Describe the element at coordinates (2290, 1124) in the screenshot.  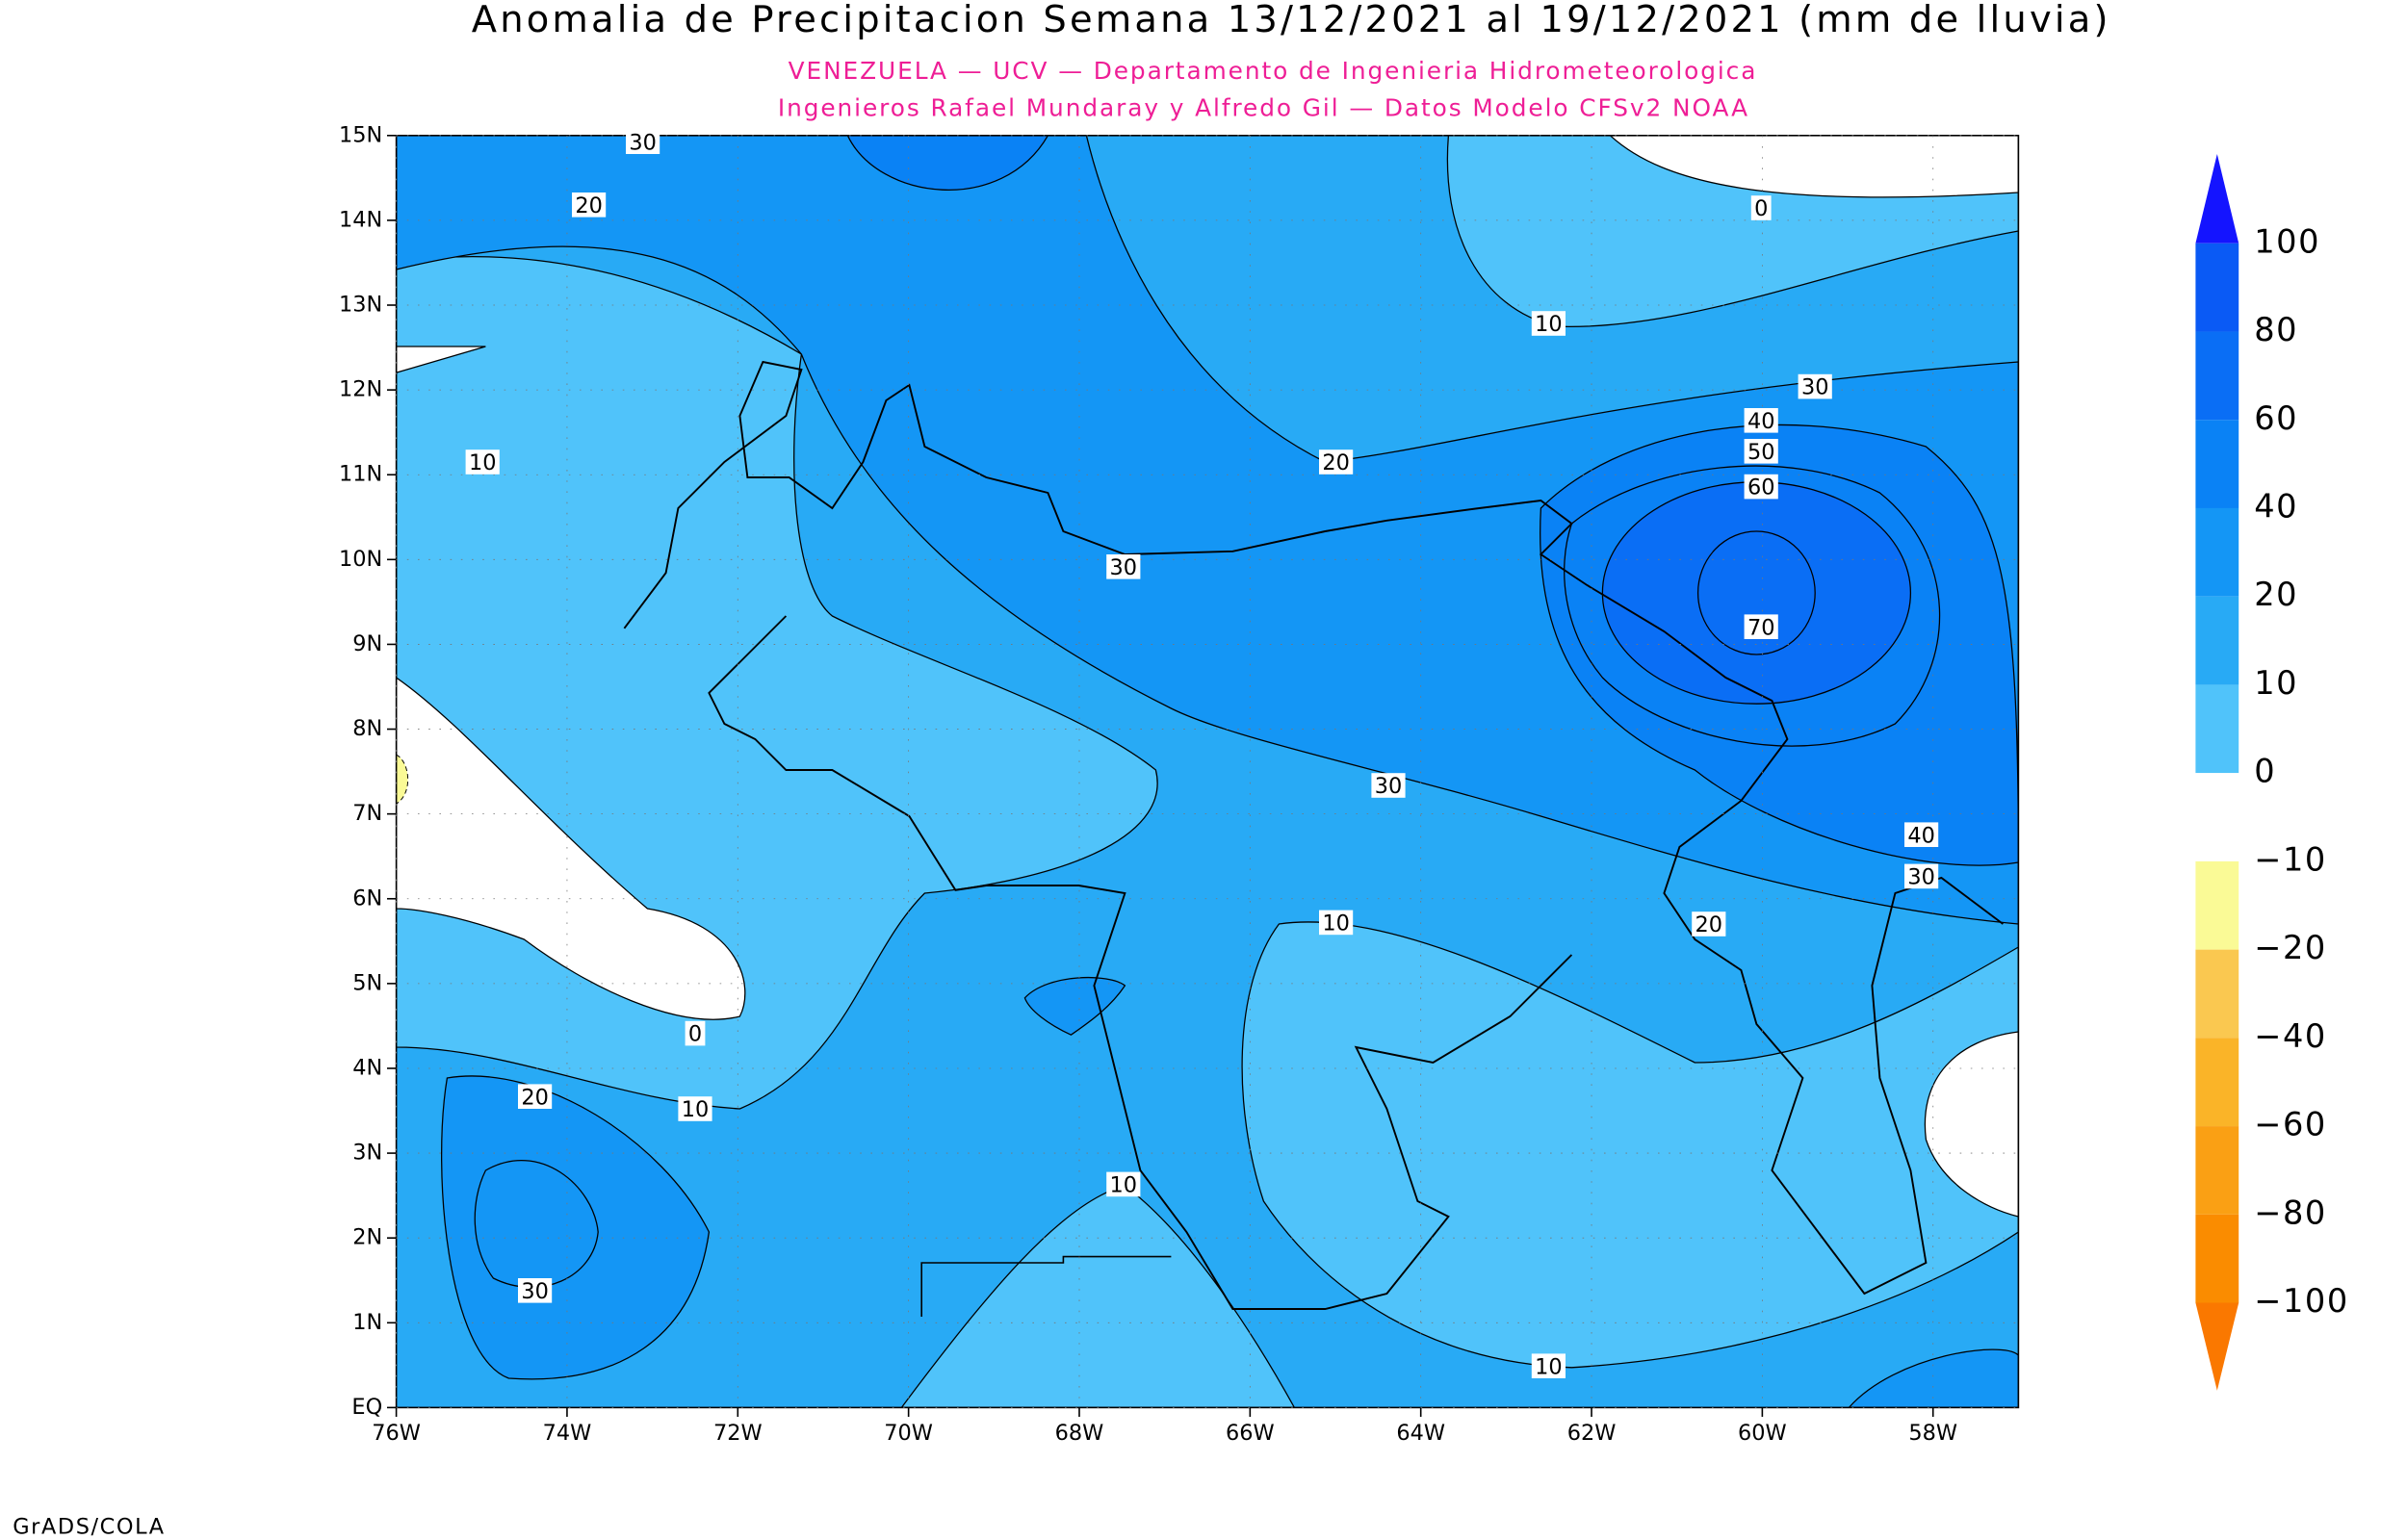
I see `colorbar-label: −60` at that location.